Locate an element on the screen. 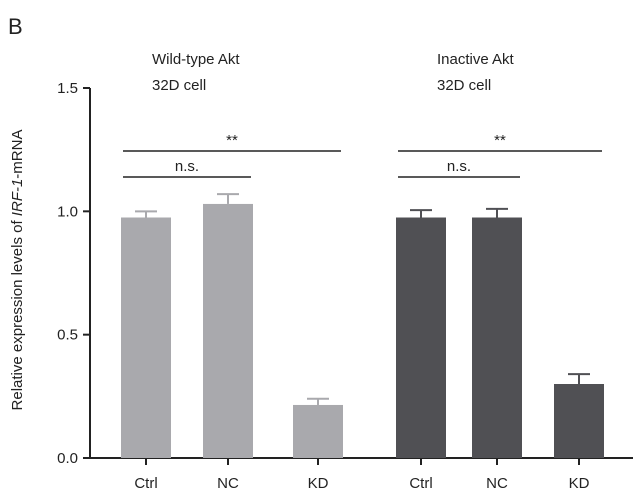  y-axis-label-gene: IRF-1 is located at coordinates (17, 198).